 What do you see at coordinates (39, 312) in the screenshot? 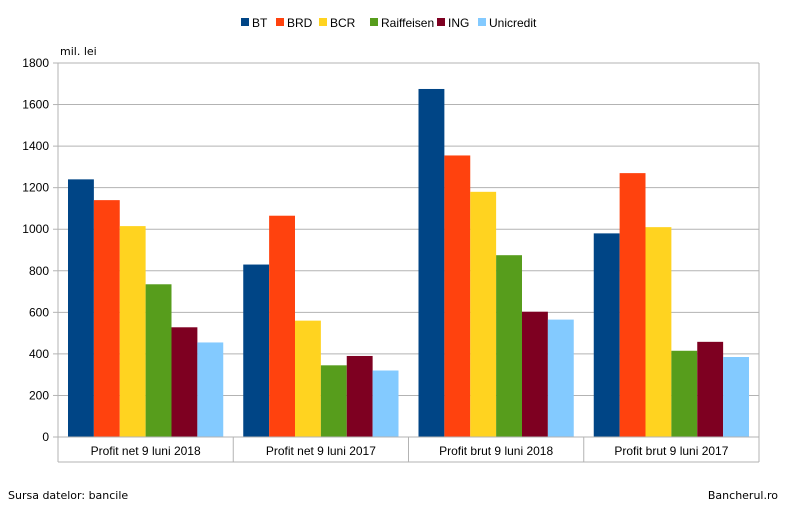
I see `y-tick-label: 600` at bounding box center [39, 312].